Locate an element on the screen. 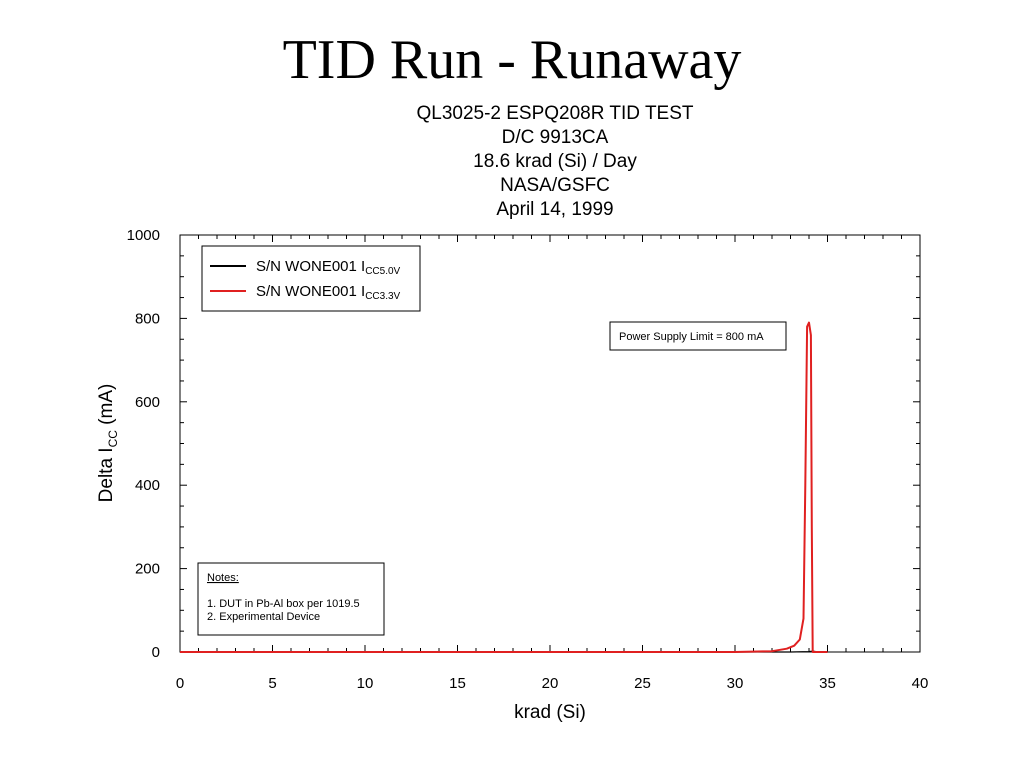  notes-box is located at coordinates (291, 599).